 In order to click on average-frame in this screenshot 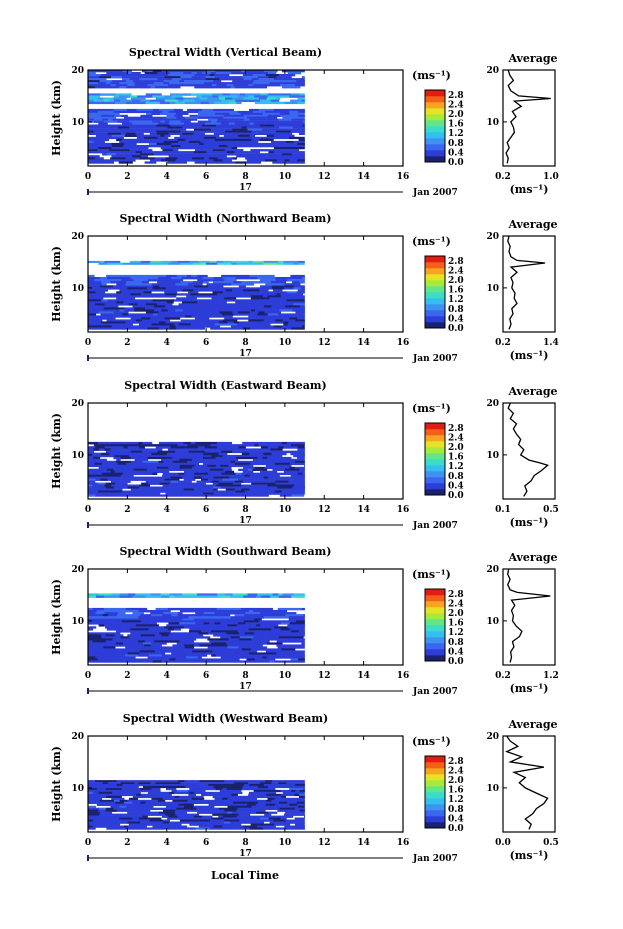, I will do `click(529, 284)`.